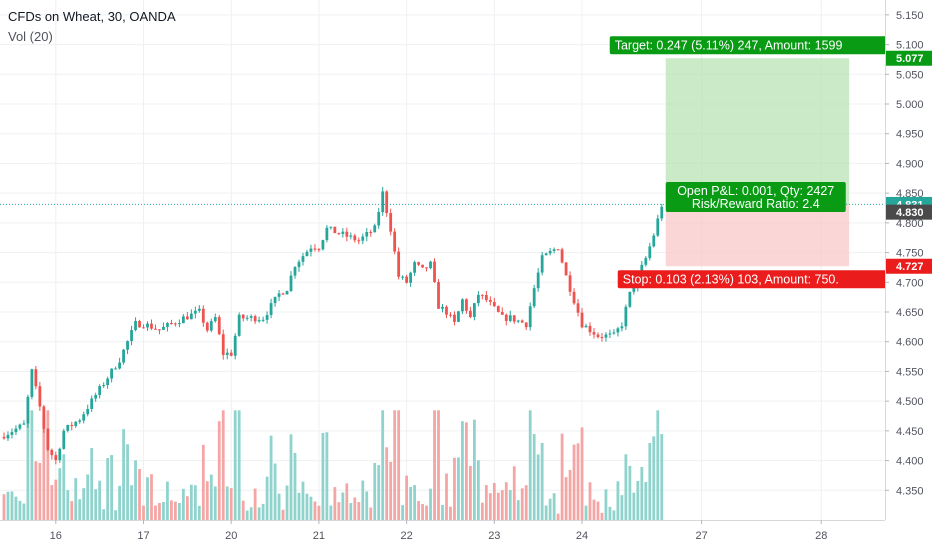 The width and height of the screenshot is (932, 555). I want to click on price-tick-label: 4.350, so click(910, 491).